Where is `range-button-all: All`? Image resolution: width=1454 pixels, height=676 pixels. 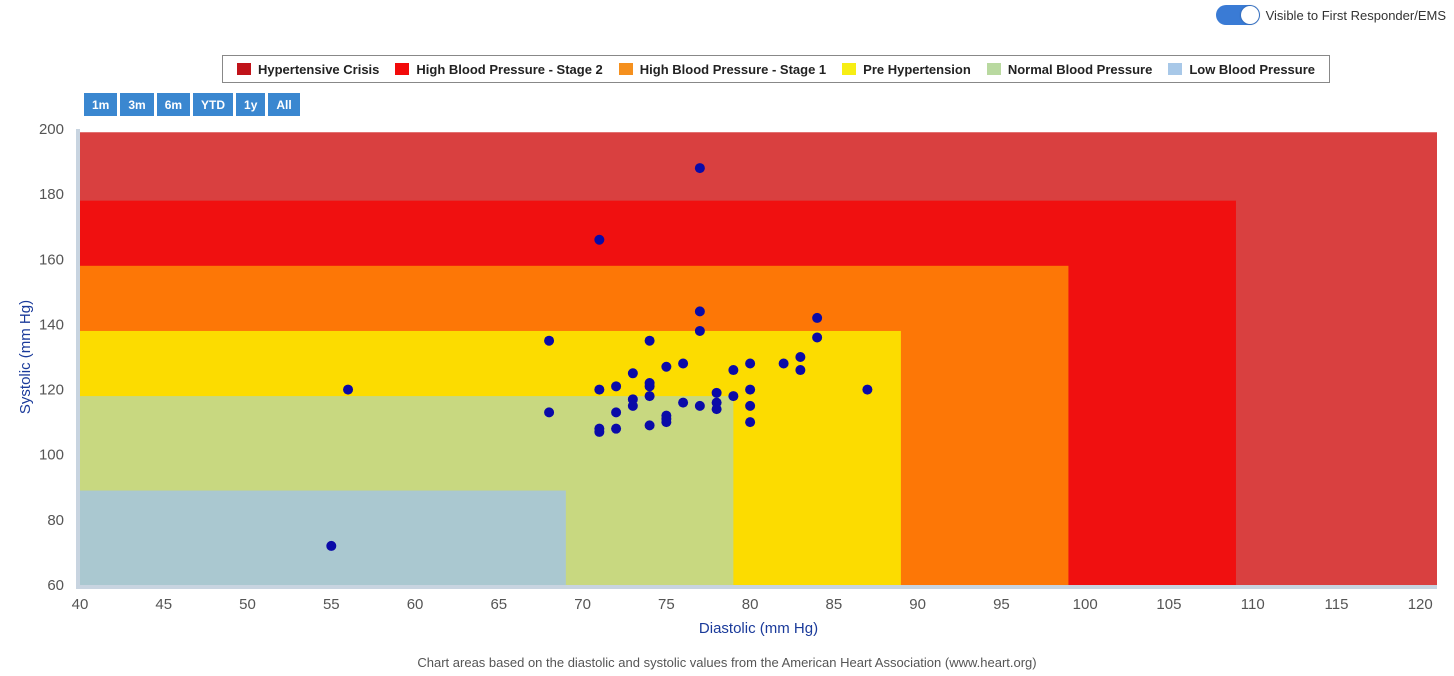
range-button-all: All is located at coordinates (284, 104).